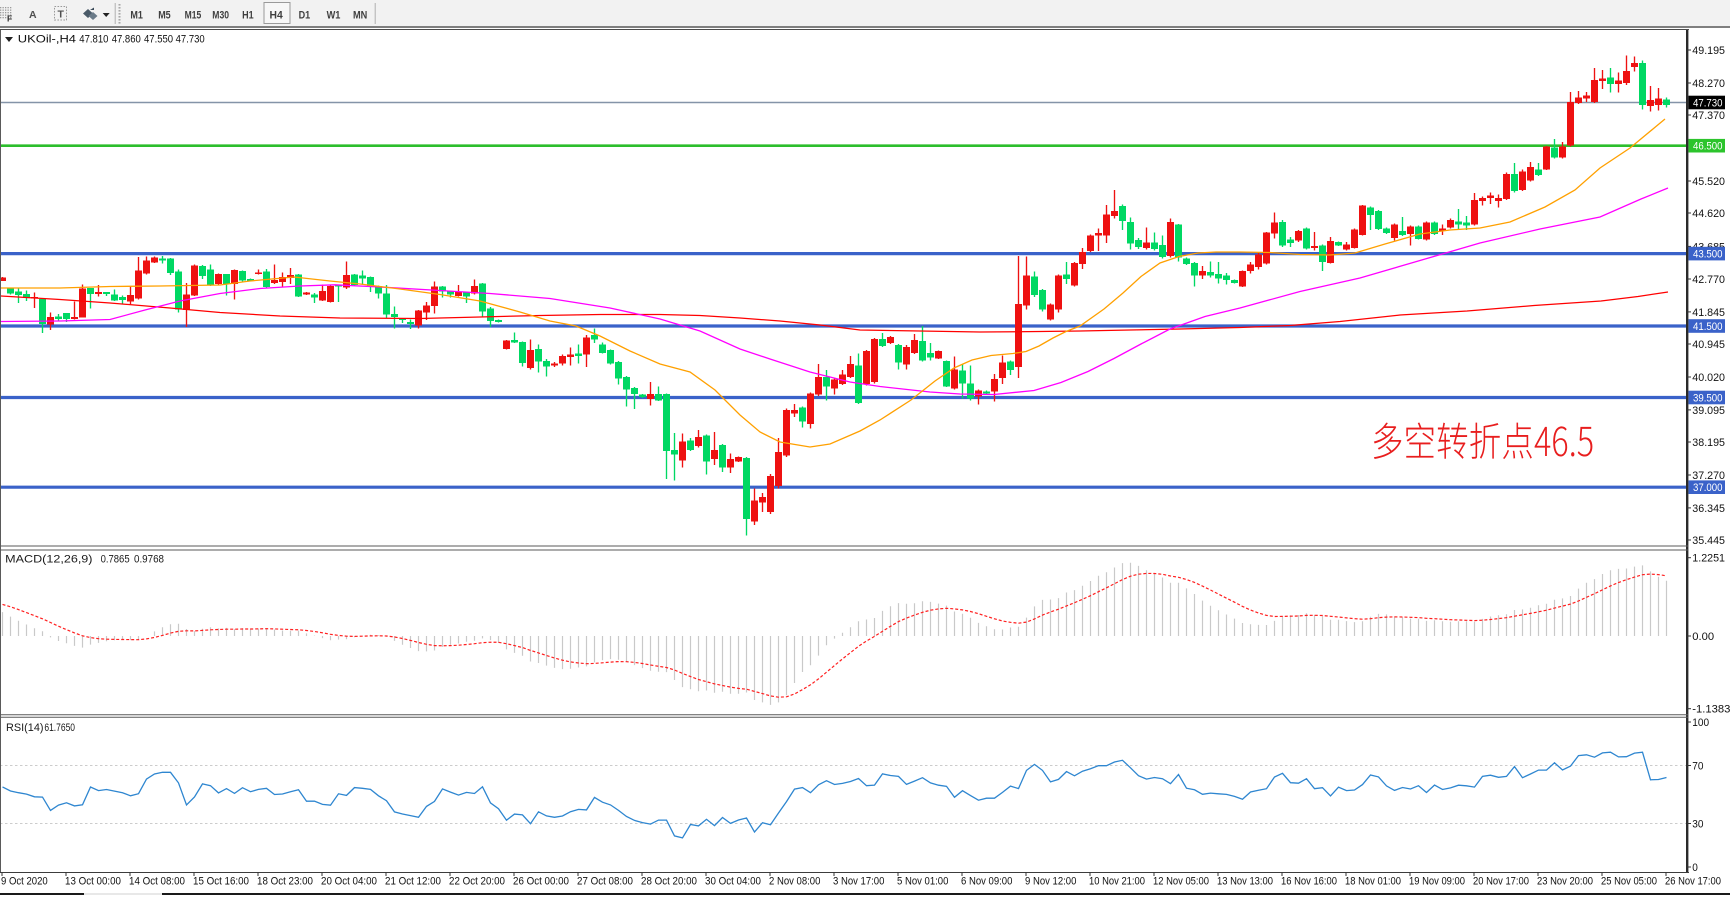 The image size is (1730, 901). Describe the element at coordinates (1708, 313) in the screenshot. I see `svg-text: 41.845` at that location.